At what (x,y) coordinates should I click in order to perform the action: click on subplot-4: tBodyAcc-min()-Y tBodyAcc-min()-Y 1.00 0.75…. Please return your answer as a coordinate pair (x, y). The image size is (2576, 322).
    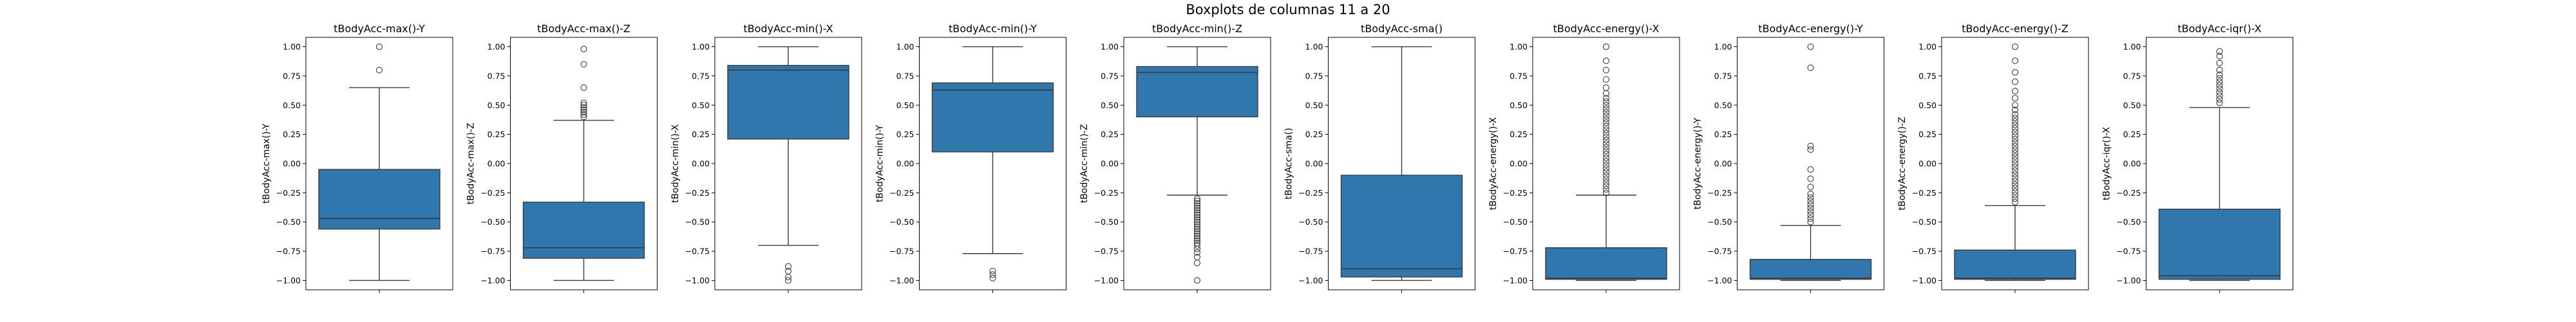
    Looking at the image, I should click on (971, 158).